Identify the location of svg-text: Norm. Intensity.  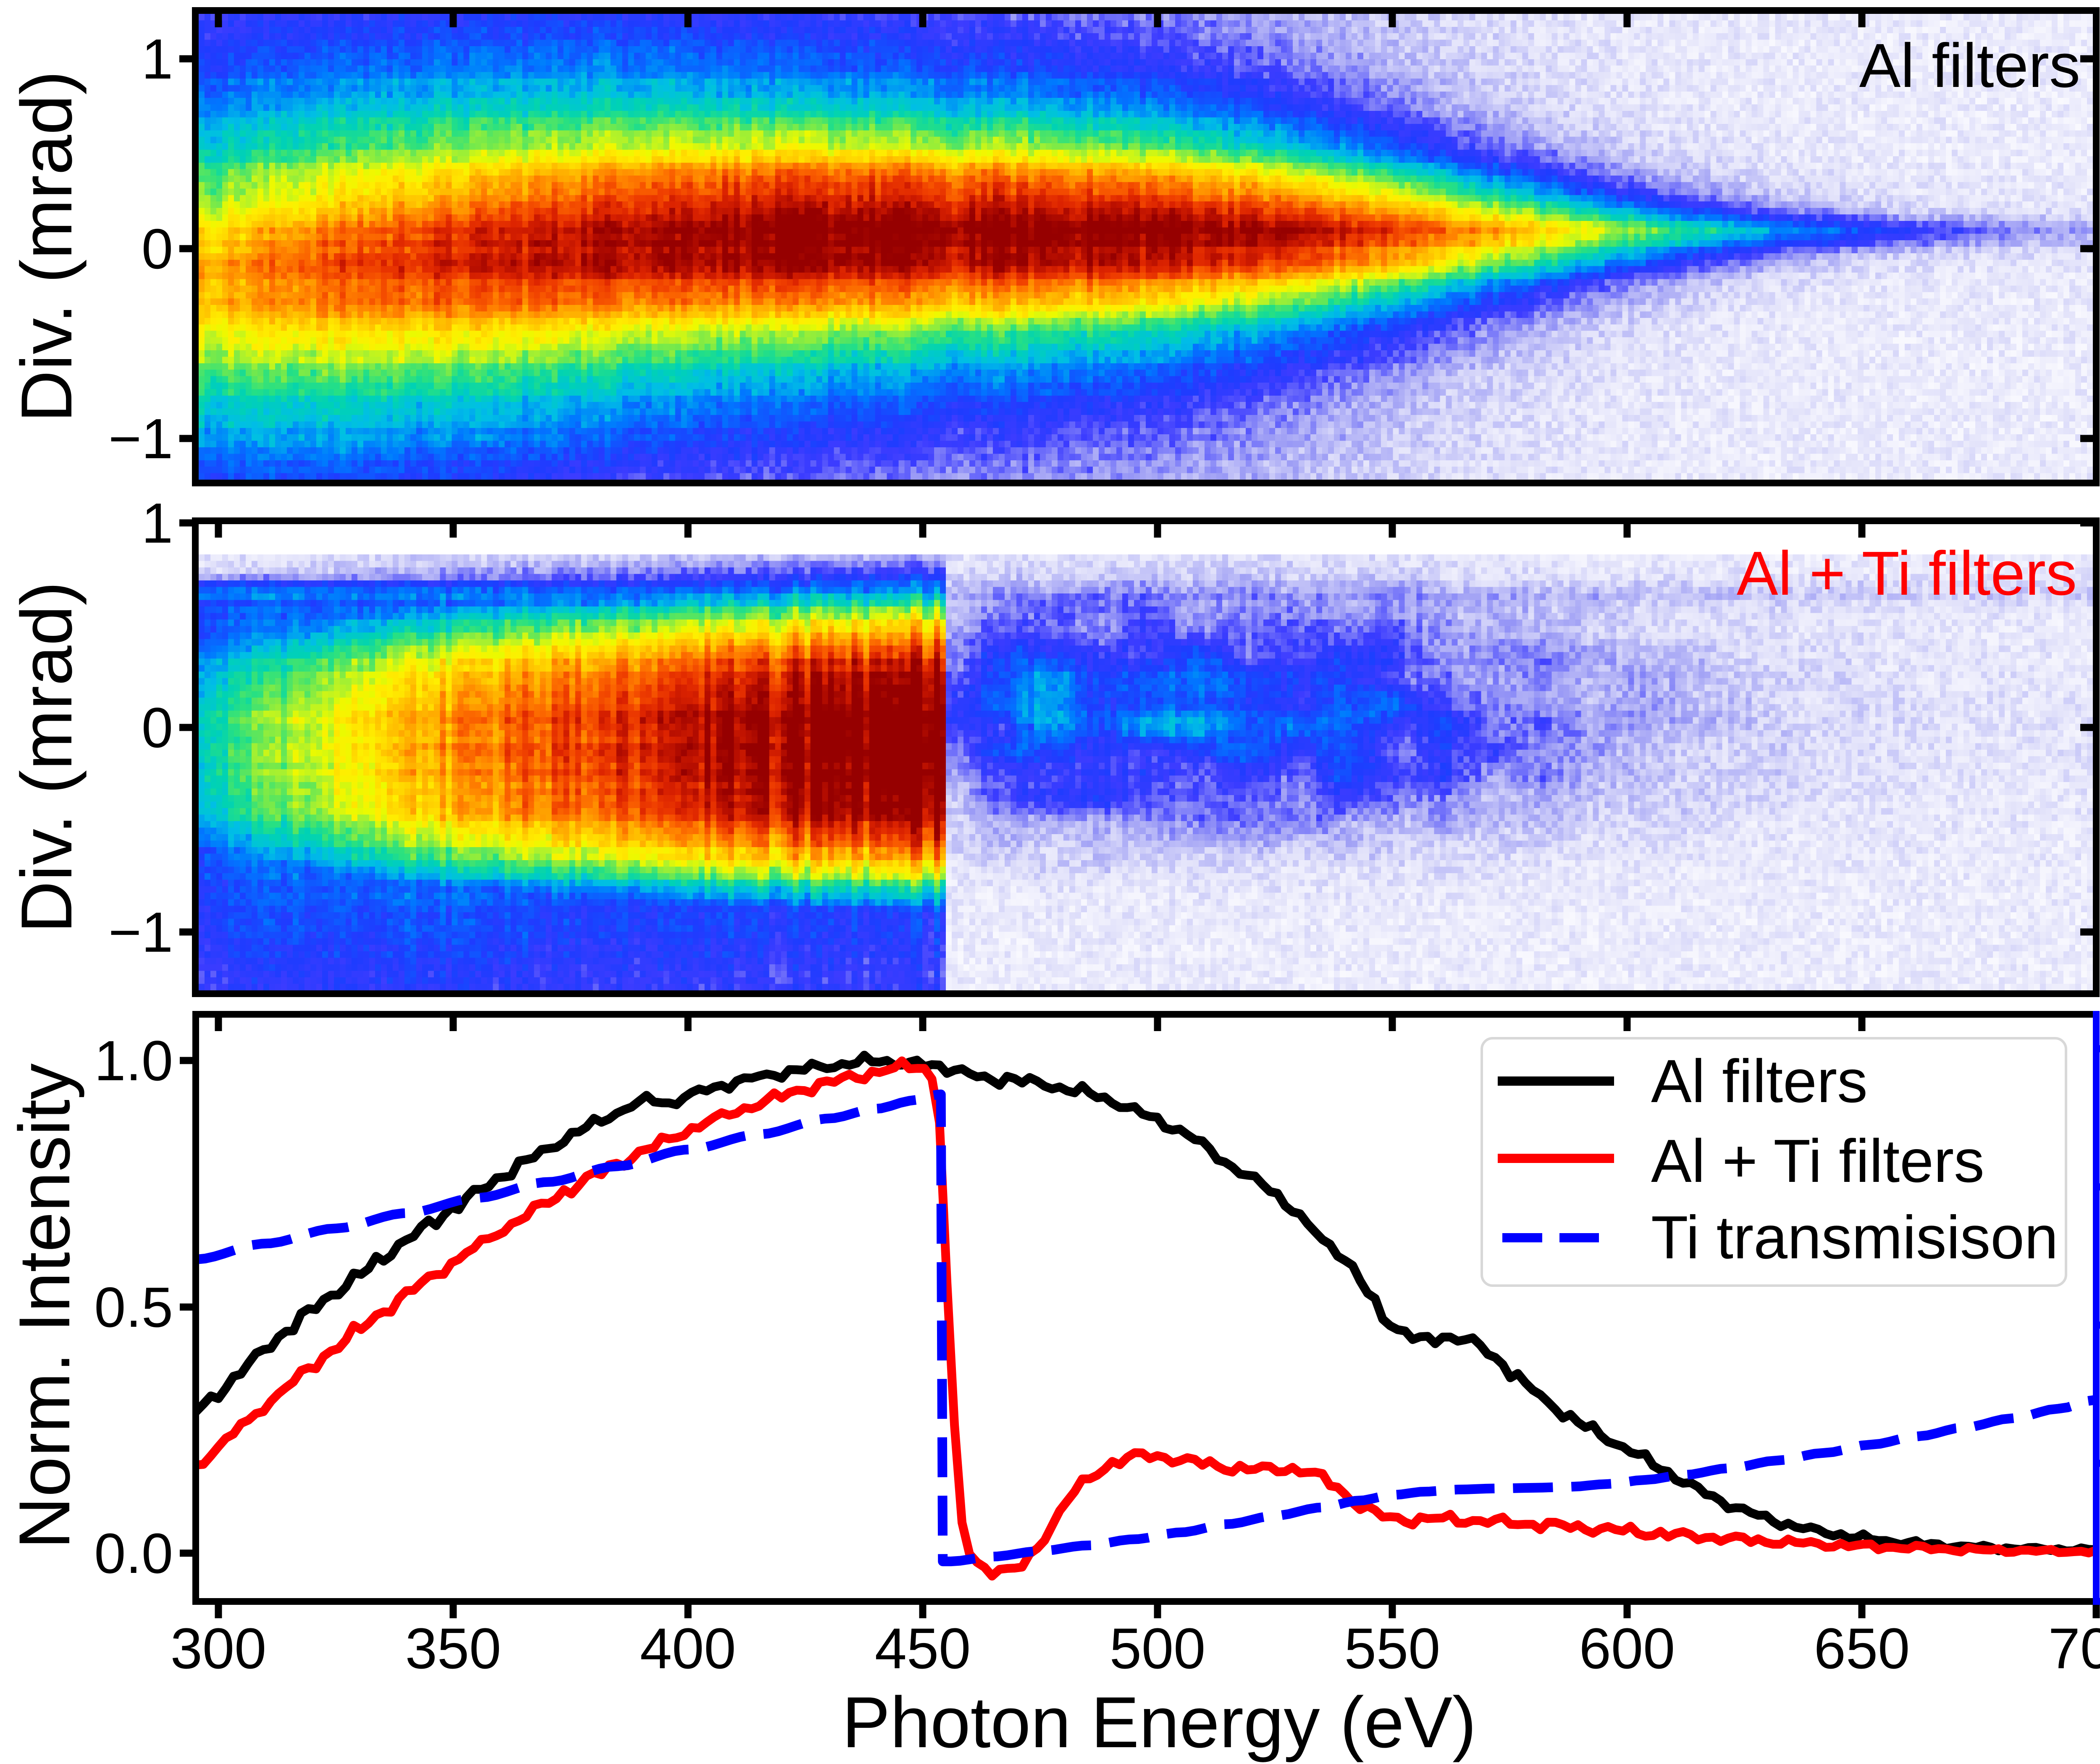
(44, 1306).